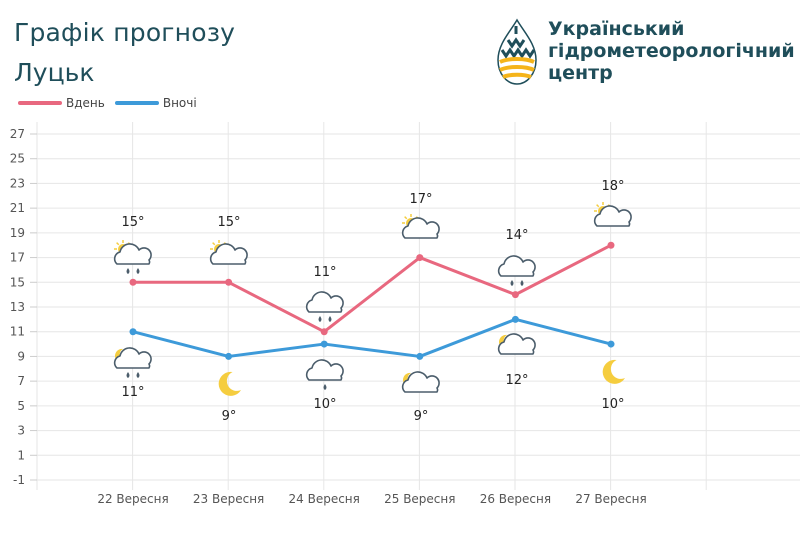 Image resolution: width=800 pixels, height=535 pixels. I want to click on legend: Вдень Вночі, so click(107, 103).